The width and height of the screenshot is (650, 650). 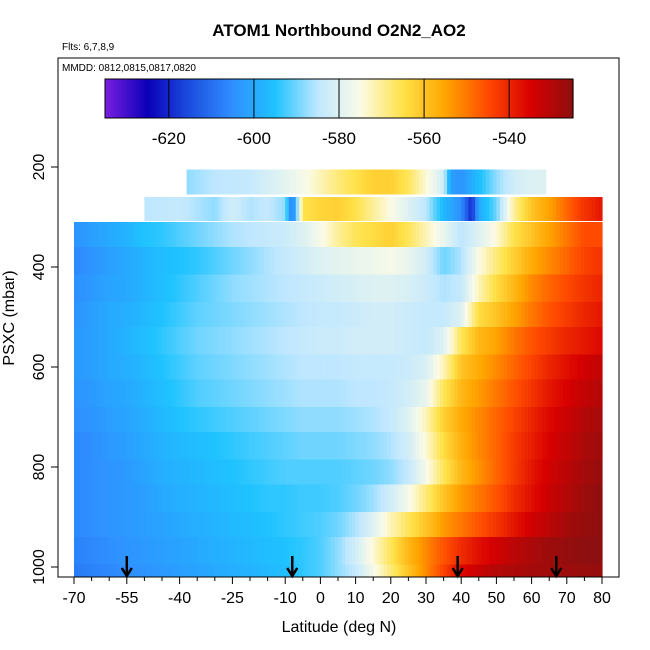 What do you see at coordinates (356, 598) in the screenshot?
I see `x-tick-label: 10` at bounding box center [356, 598].